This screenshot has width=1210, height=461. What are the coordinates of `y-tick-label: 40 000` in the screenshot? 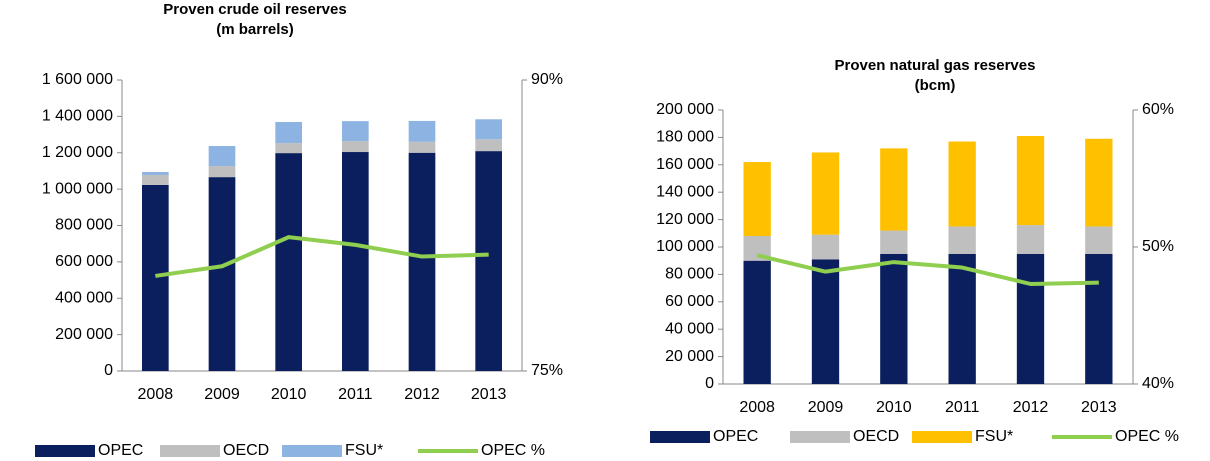 It's located at (689, 328).